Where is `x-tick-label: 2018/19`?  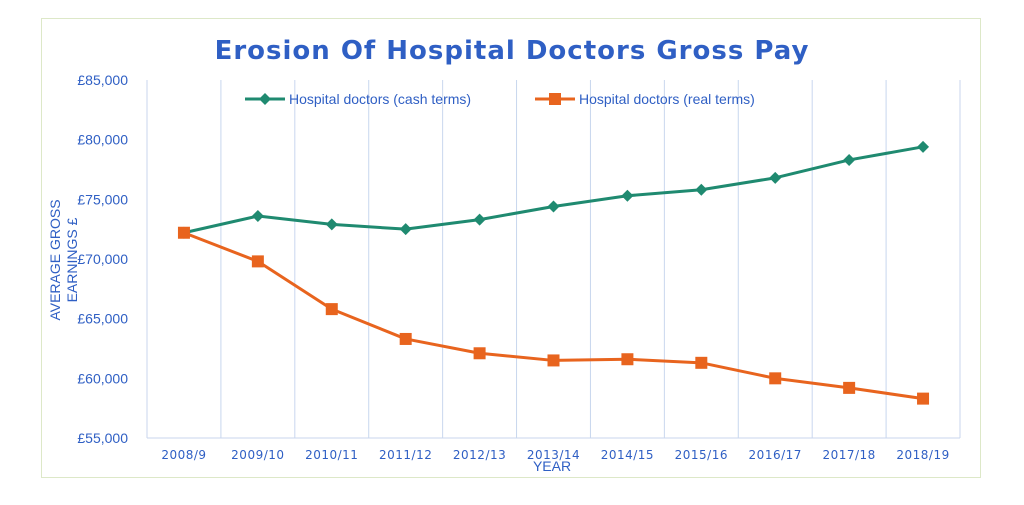
x-tick-label: 2018/19 is located at coordinates (922, 455).